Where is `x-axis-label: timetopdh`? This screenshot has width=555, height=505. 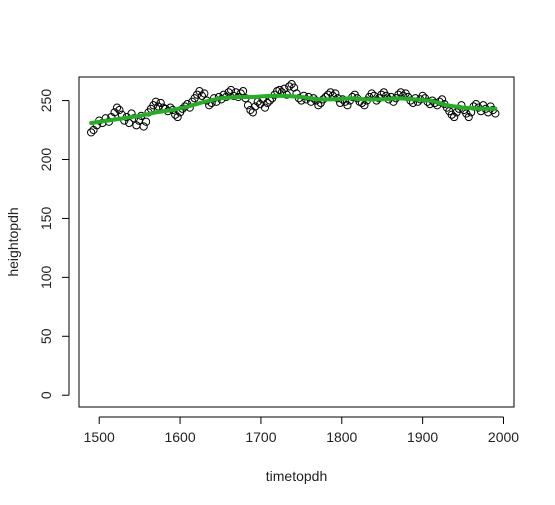
x-axis-label: timetopdh is located at coordinates (296, 476).